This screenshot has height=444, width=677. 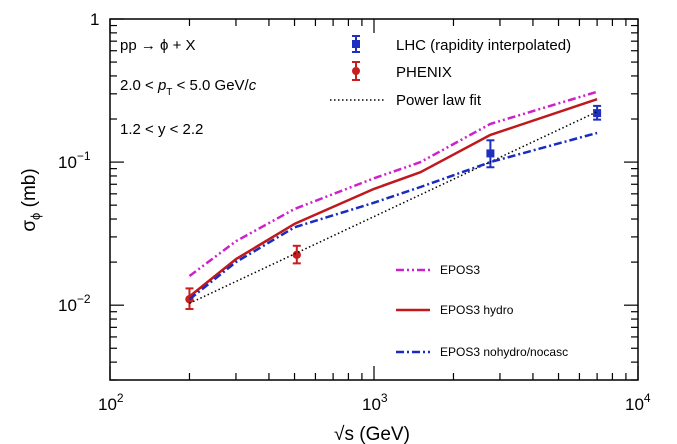 I want to click on x-tick-label: 10³, so click(x=375, y=402).